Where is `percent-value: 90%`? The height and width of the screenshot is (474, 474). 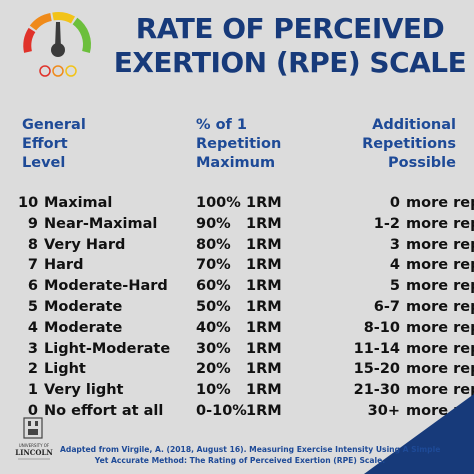
percent-value: 90% is located at coordinates (213, 223).